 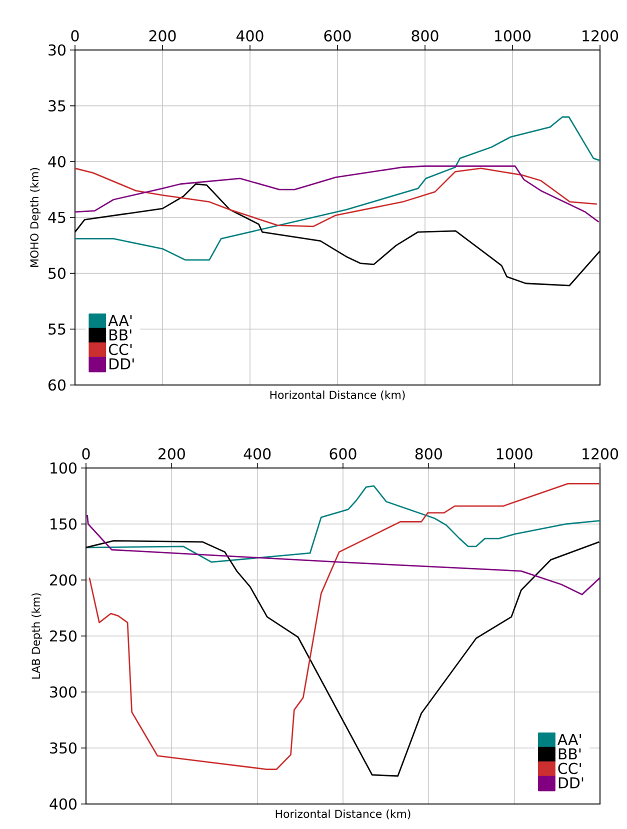 What do you see at coordinates (57, 162) in the screenshot?
I see `y-tick-label: 40` at bounding box center [57, 162].